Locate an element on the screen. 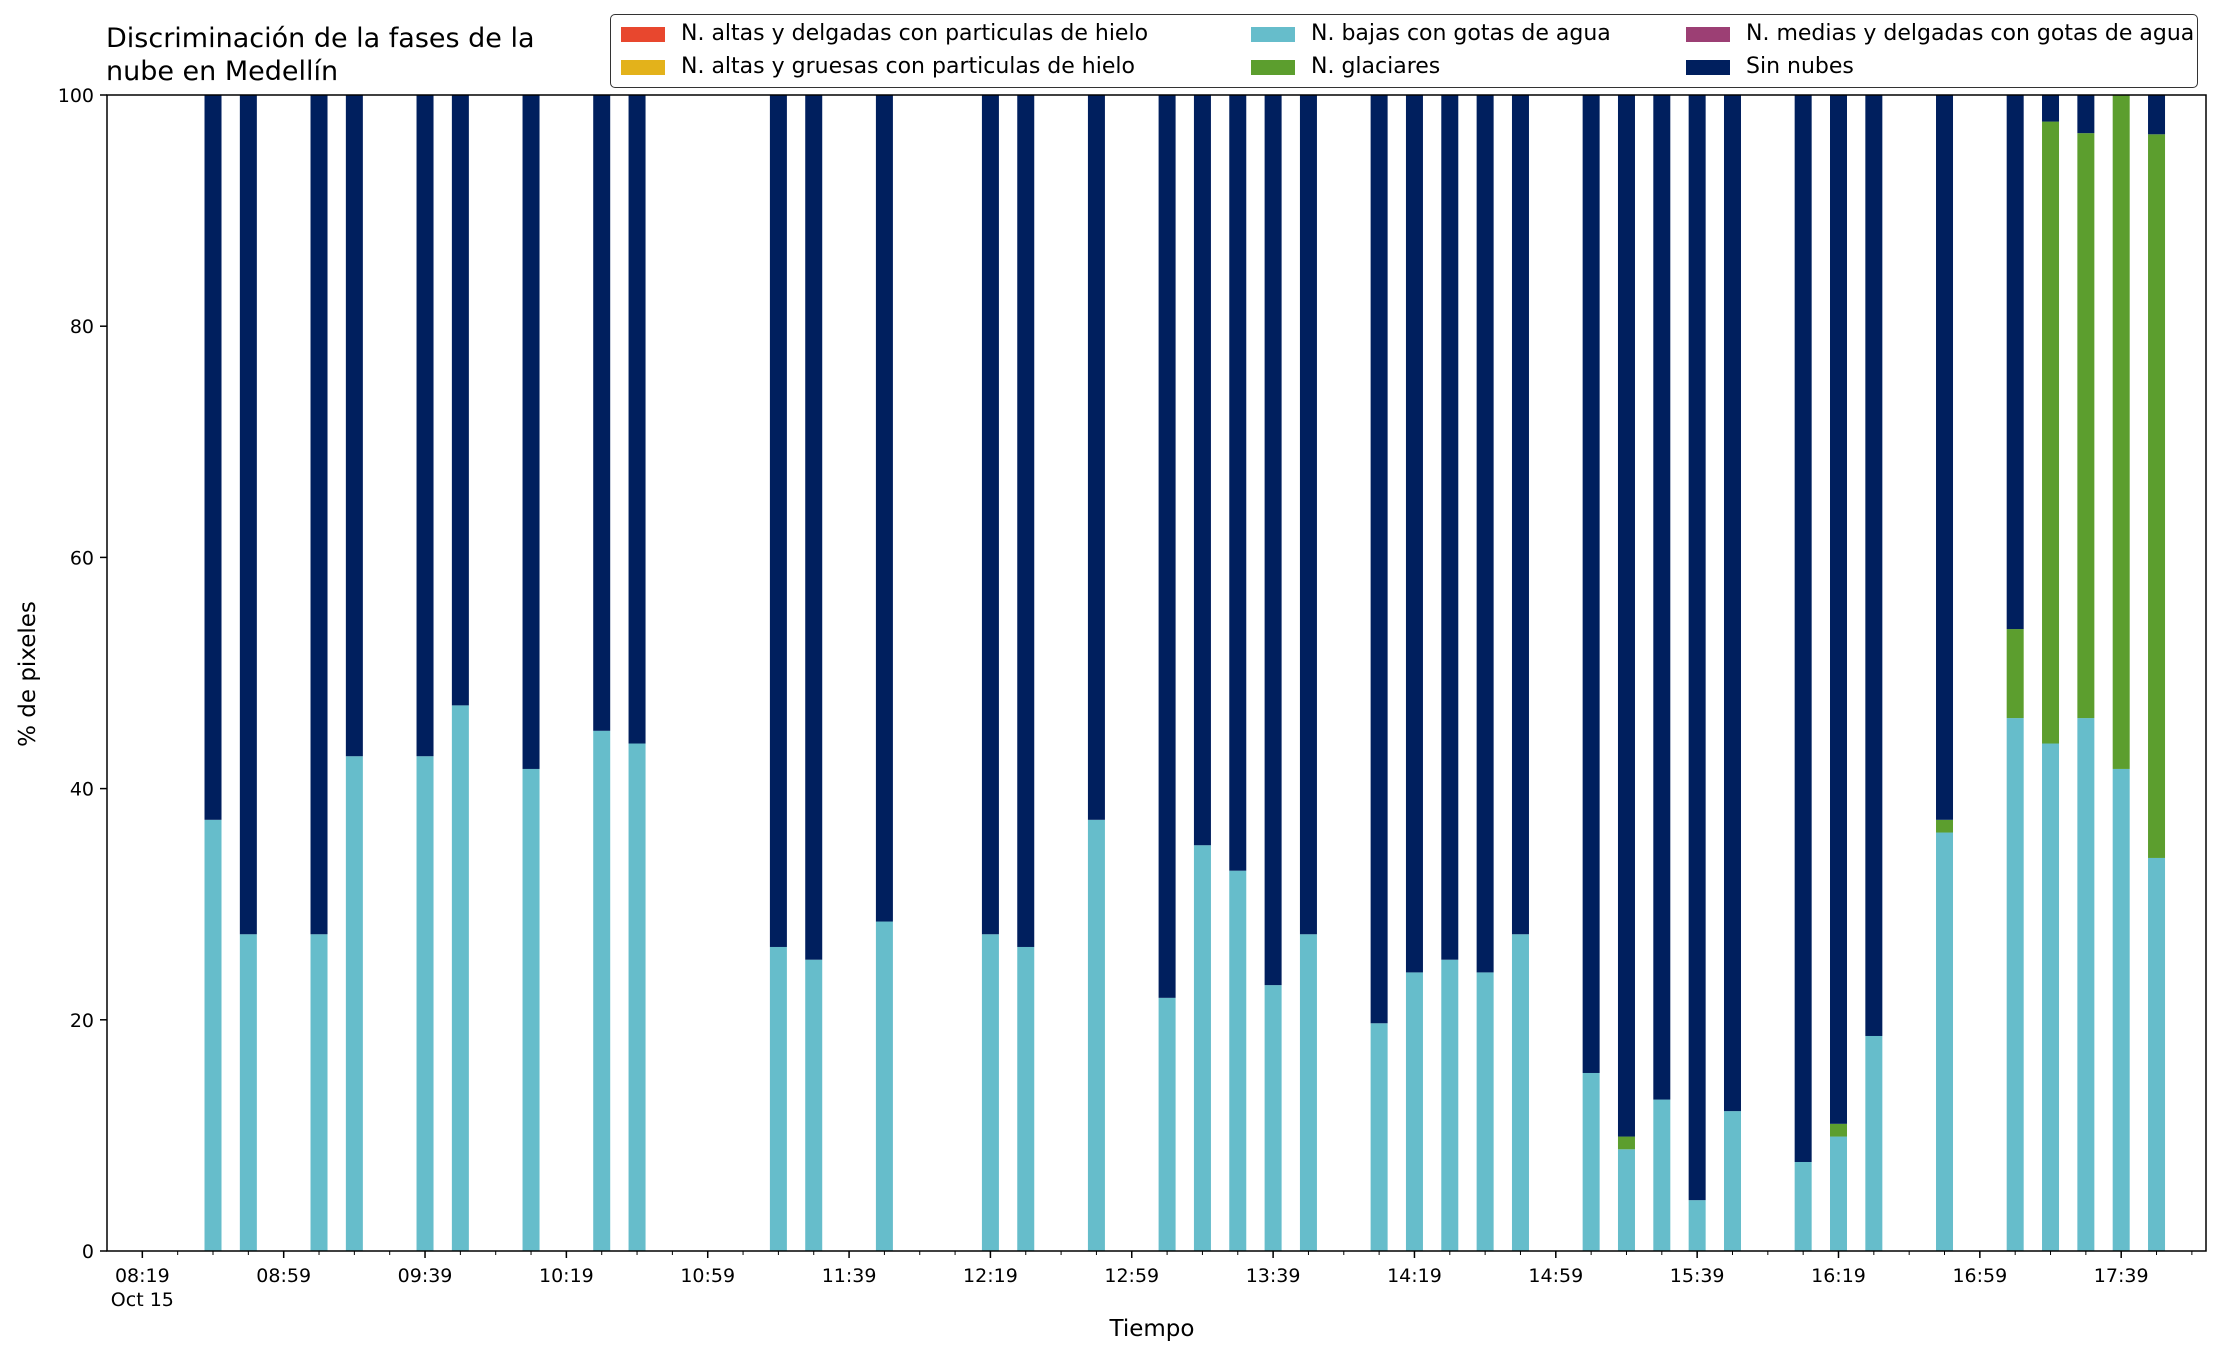  x-tick-sublabel: Oct 15 is located at coordinates (142, 1300).